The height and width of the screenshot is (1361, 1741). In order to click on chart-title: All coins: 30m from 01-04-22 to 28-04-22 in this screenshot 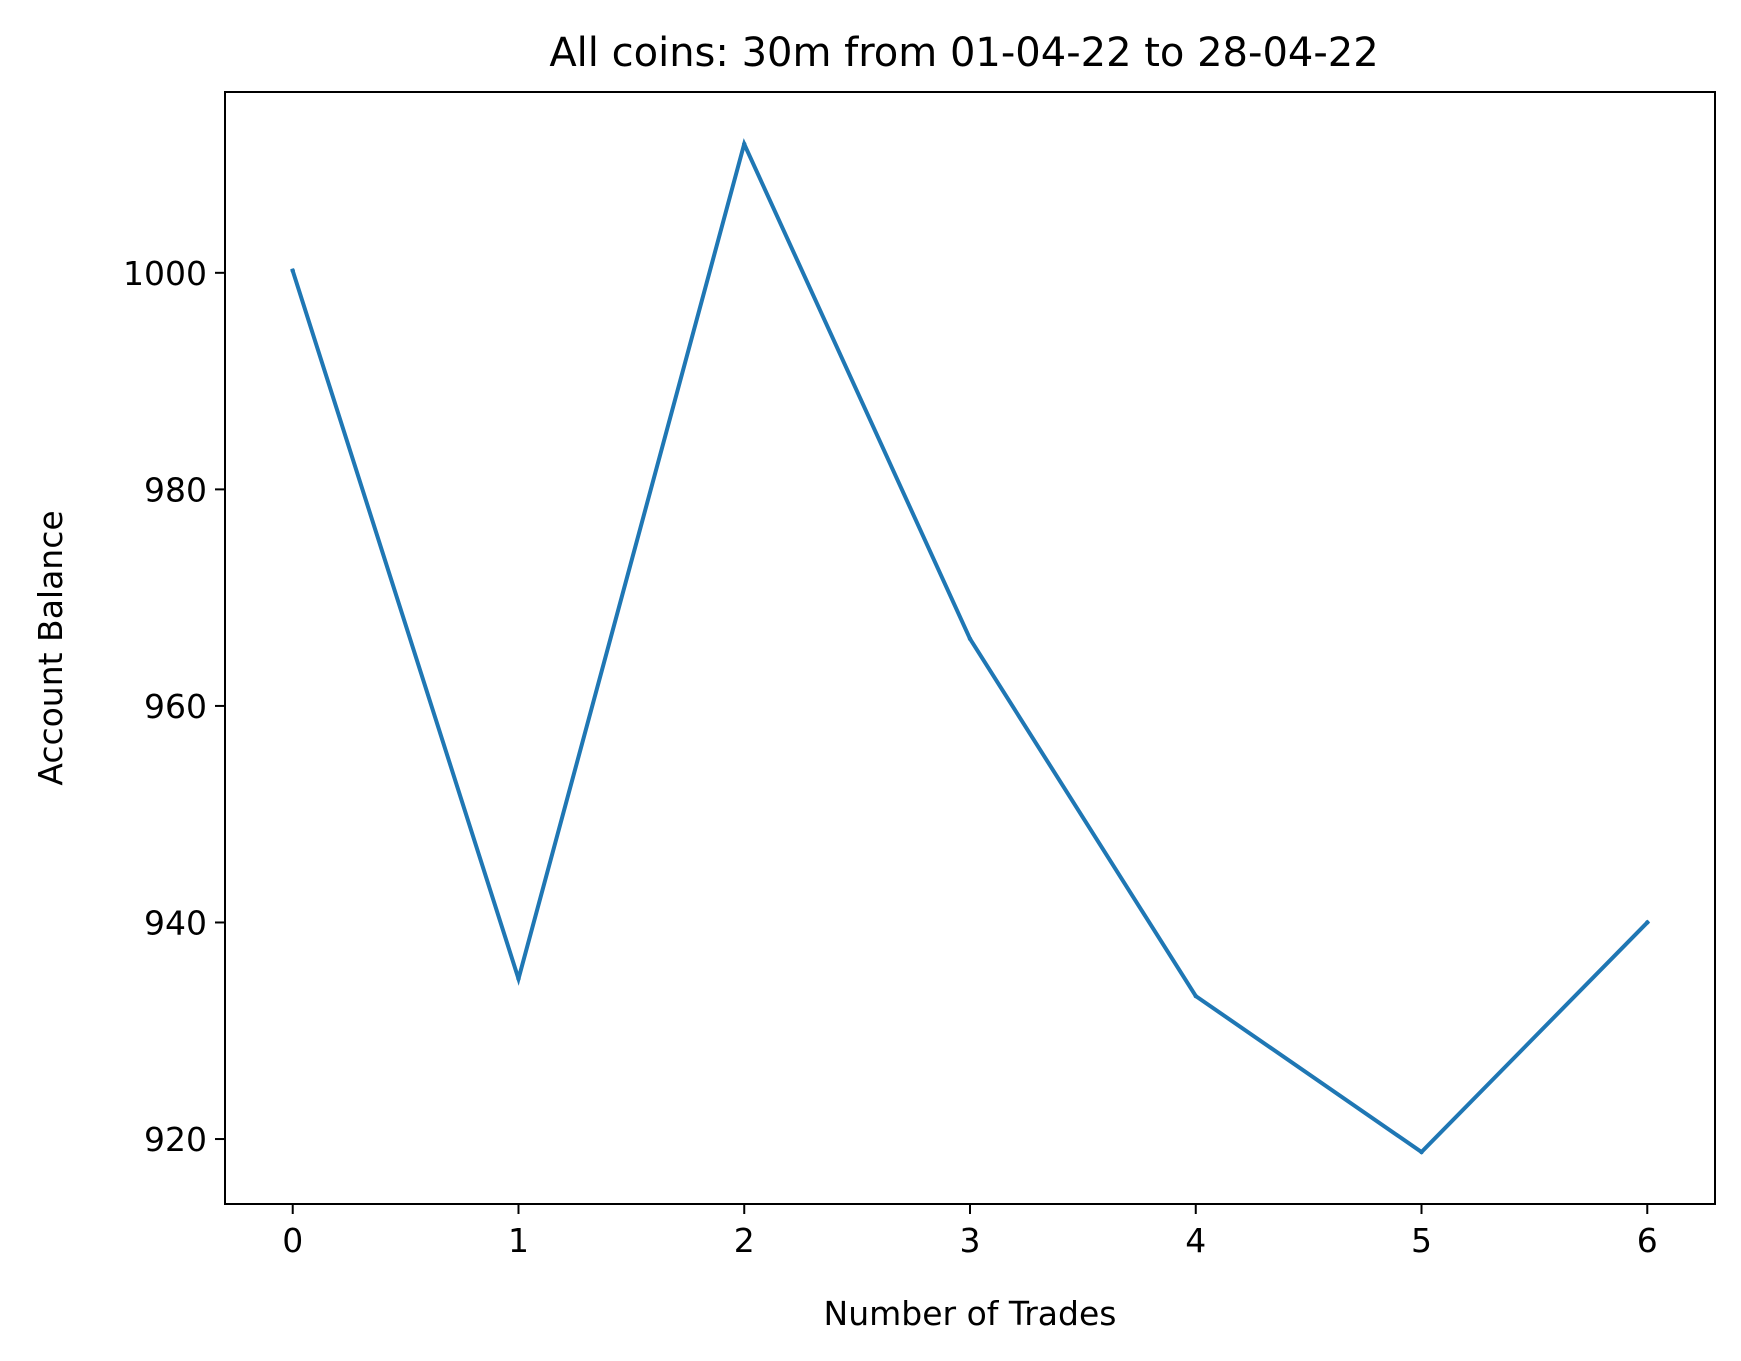, I will do `click(963, 53)`.